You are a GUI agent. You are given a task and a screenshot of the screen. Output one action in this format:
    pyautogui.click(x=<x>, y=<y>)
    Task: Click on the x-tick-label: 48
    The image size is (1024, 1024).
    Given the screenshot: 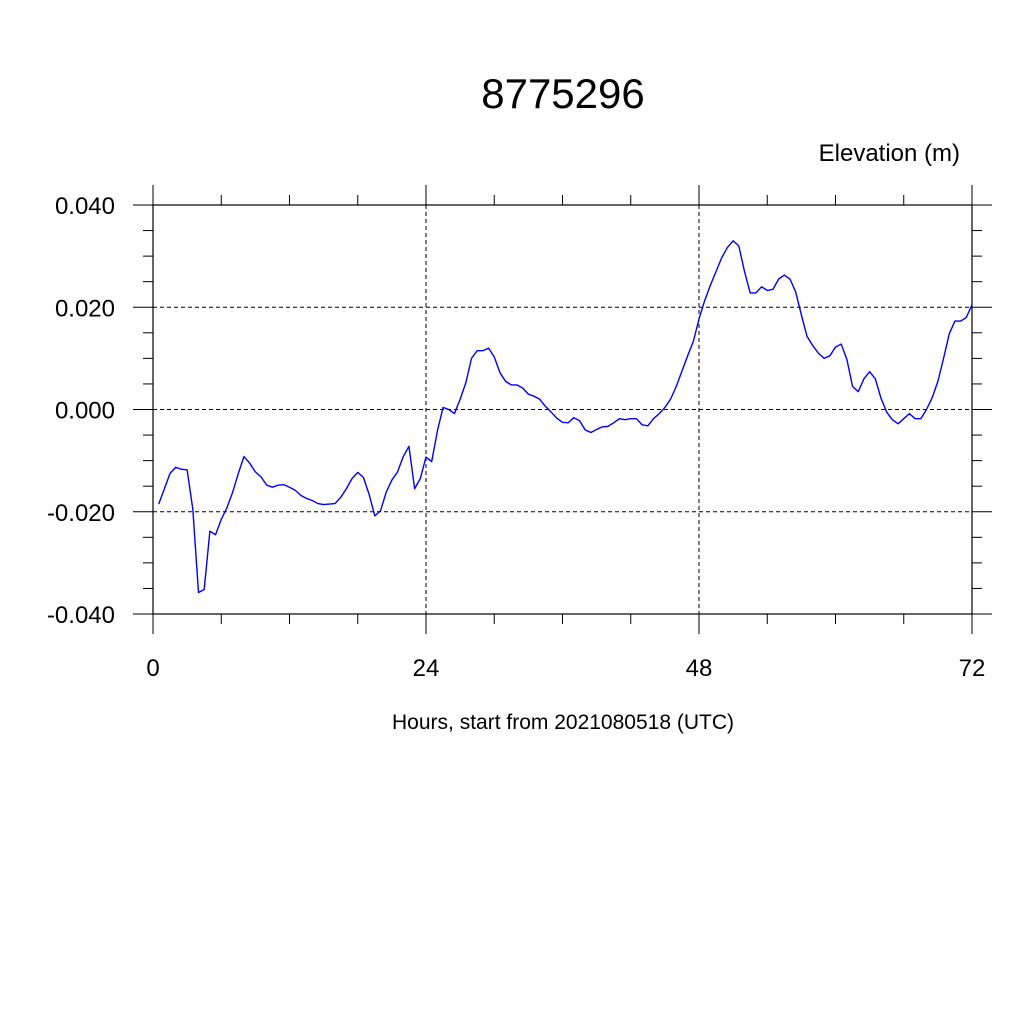 What is the action you would take?
    pyautogui.click(x=699, y=668)
    